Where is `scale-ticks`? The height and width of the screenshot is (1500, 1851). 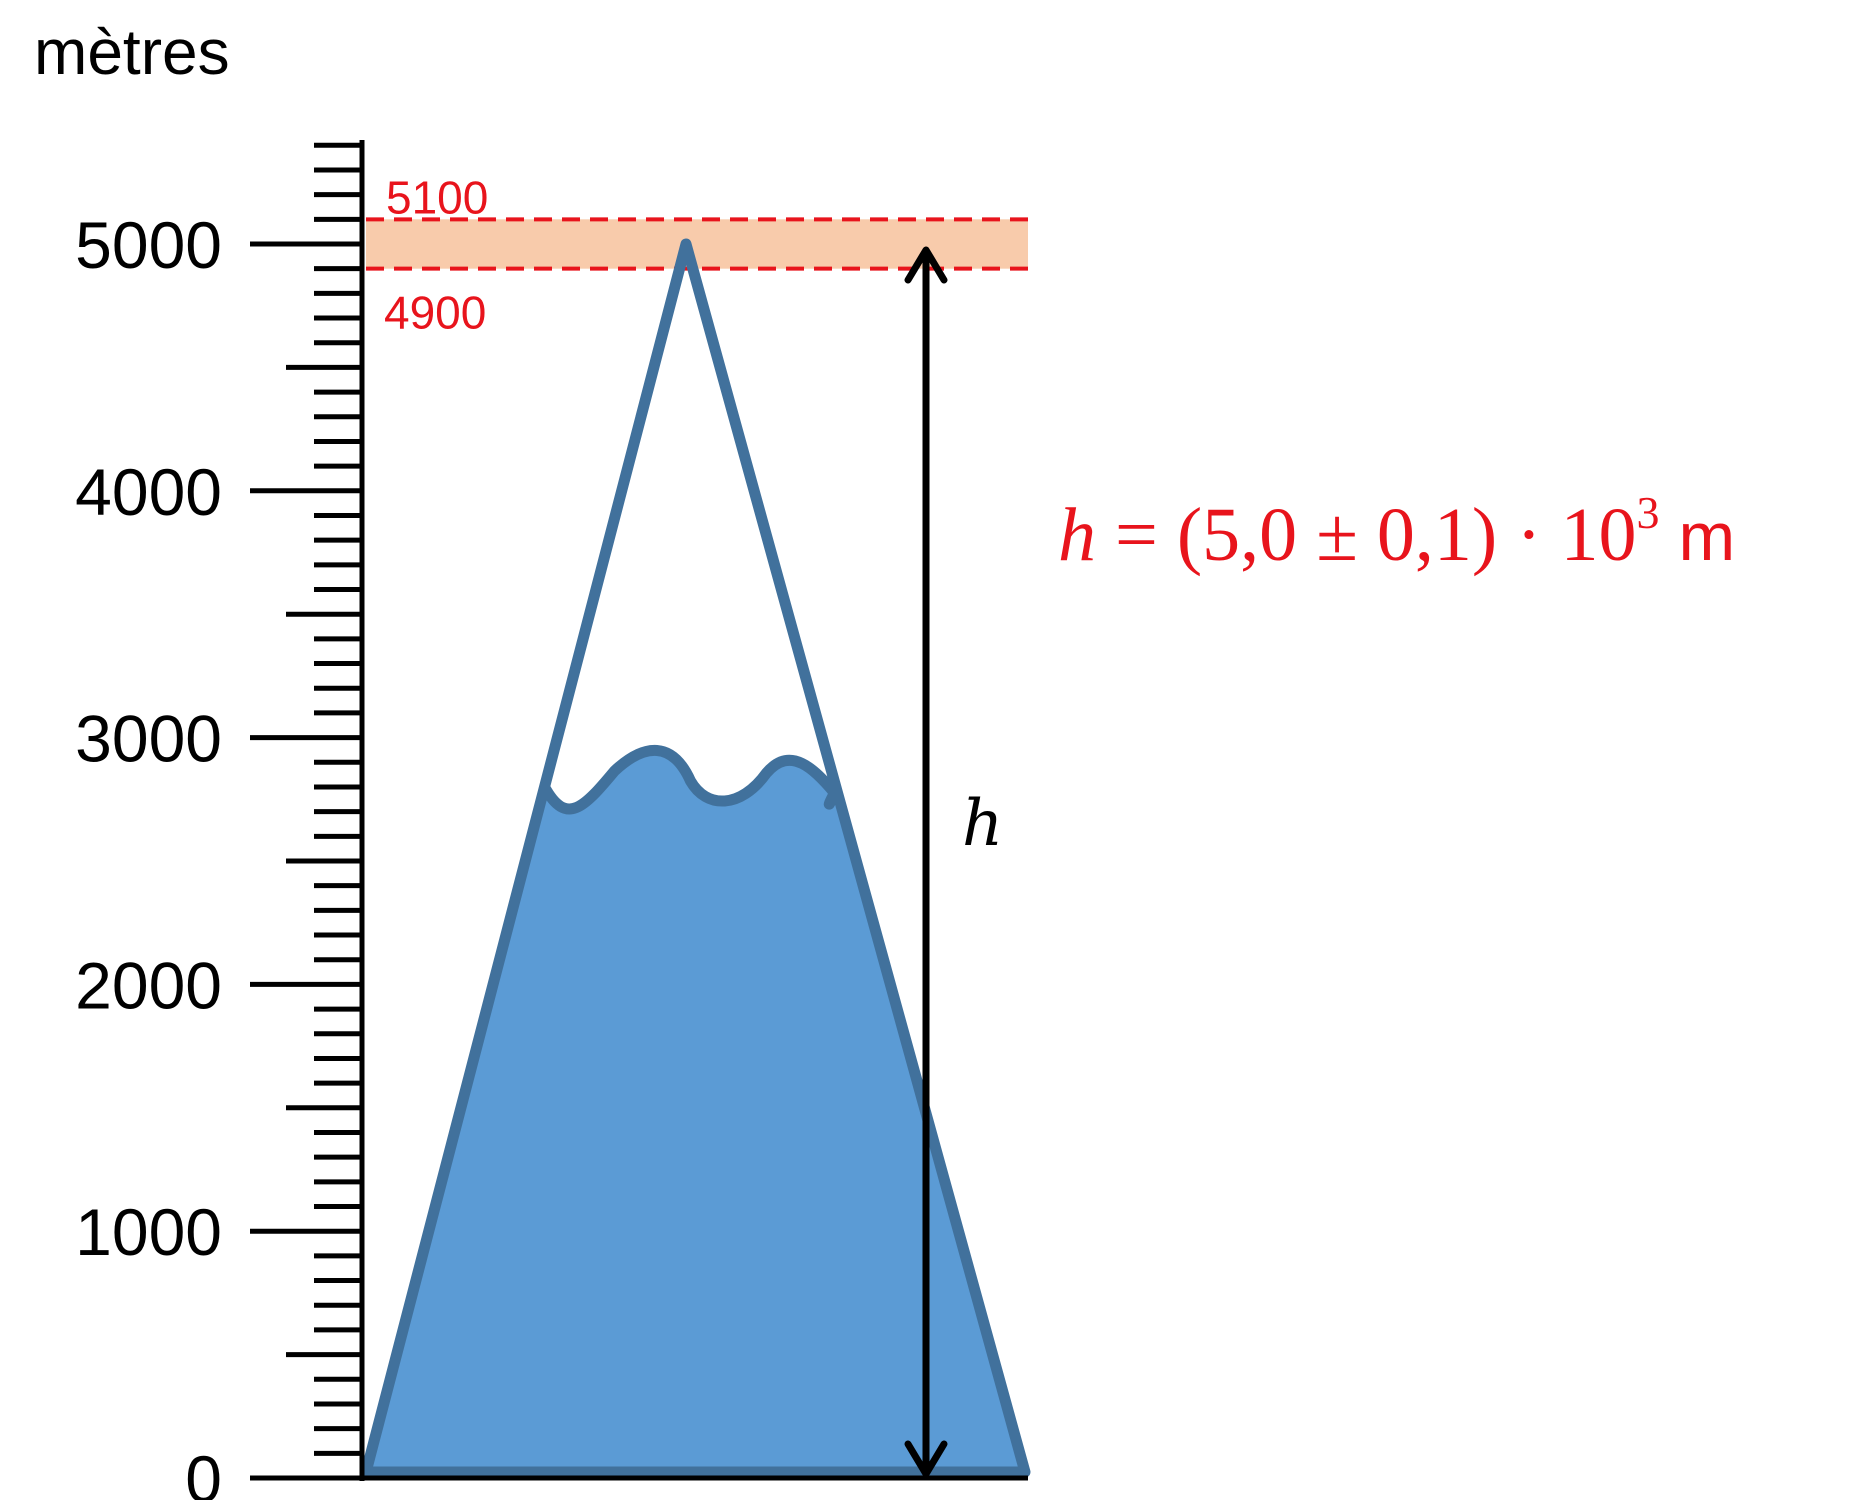
scale-ticks is located at coordinates (306, 799).